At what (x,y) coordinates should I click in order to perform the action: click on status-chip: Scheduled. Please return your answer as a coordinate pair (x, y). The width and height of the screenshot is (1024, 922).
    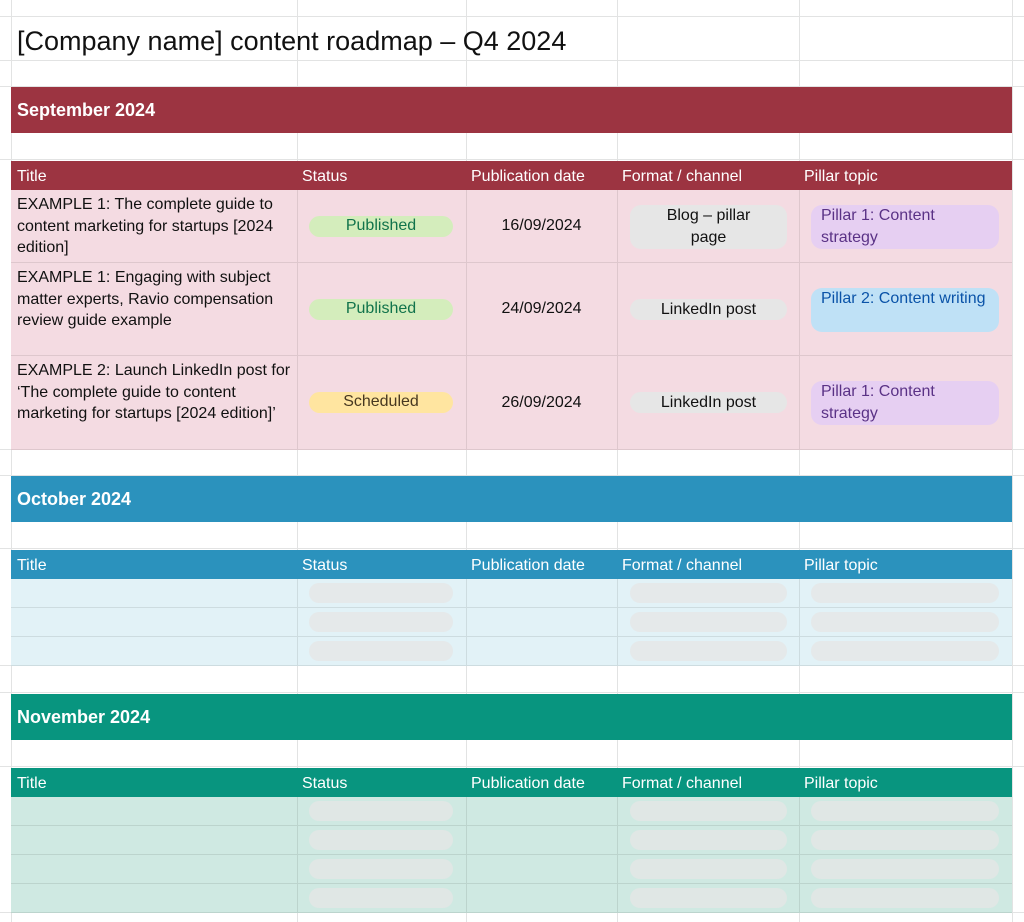
    Looking at the image, I should click on (381, 402).